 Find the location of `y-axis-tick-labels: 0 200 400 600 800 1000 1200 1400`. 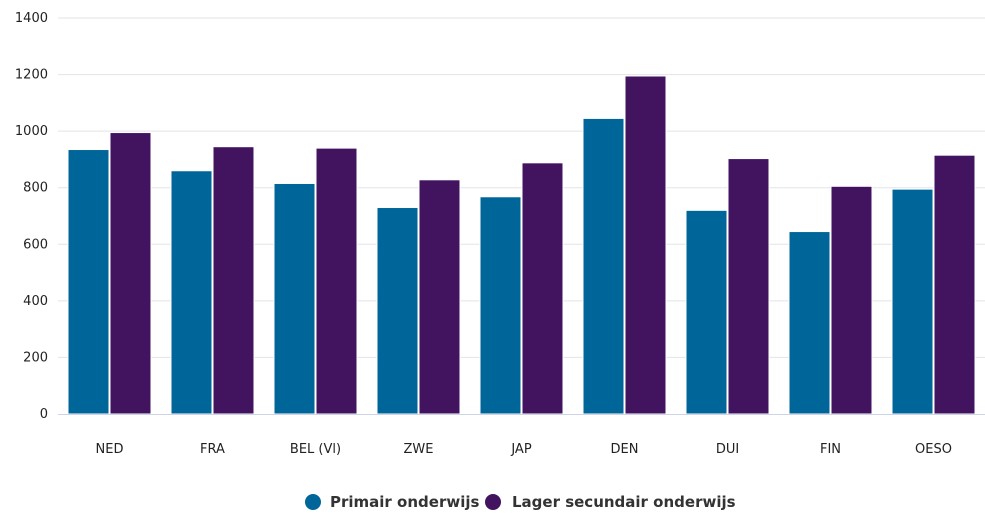

y-axis-tick-labels: 0 200 400 600 800 1000 1200 1400 is located at coordinates (31, 216).